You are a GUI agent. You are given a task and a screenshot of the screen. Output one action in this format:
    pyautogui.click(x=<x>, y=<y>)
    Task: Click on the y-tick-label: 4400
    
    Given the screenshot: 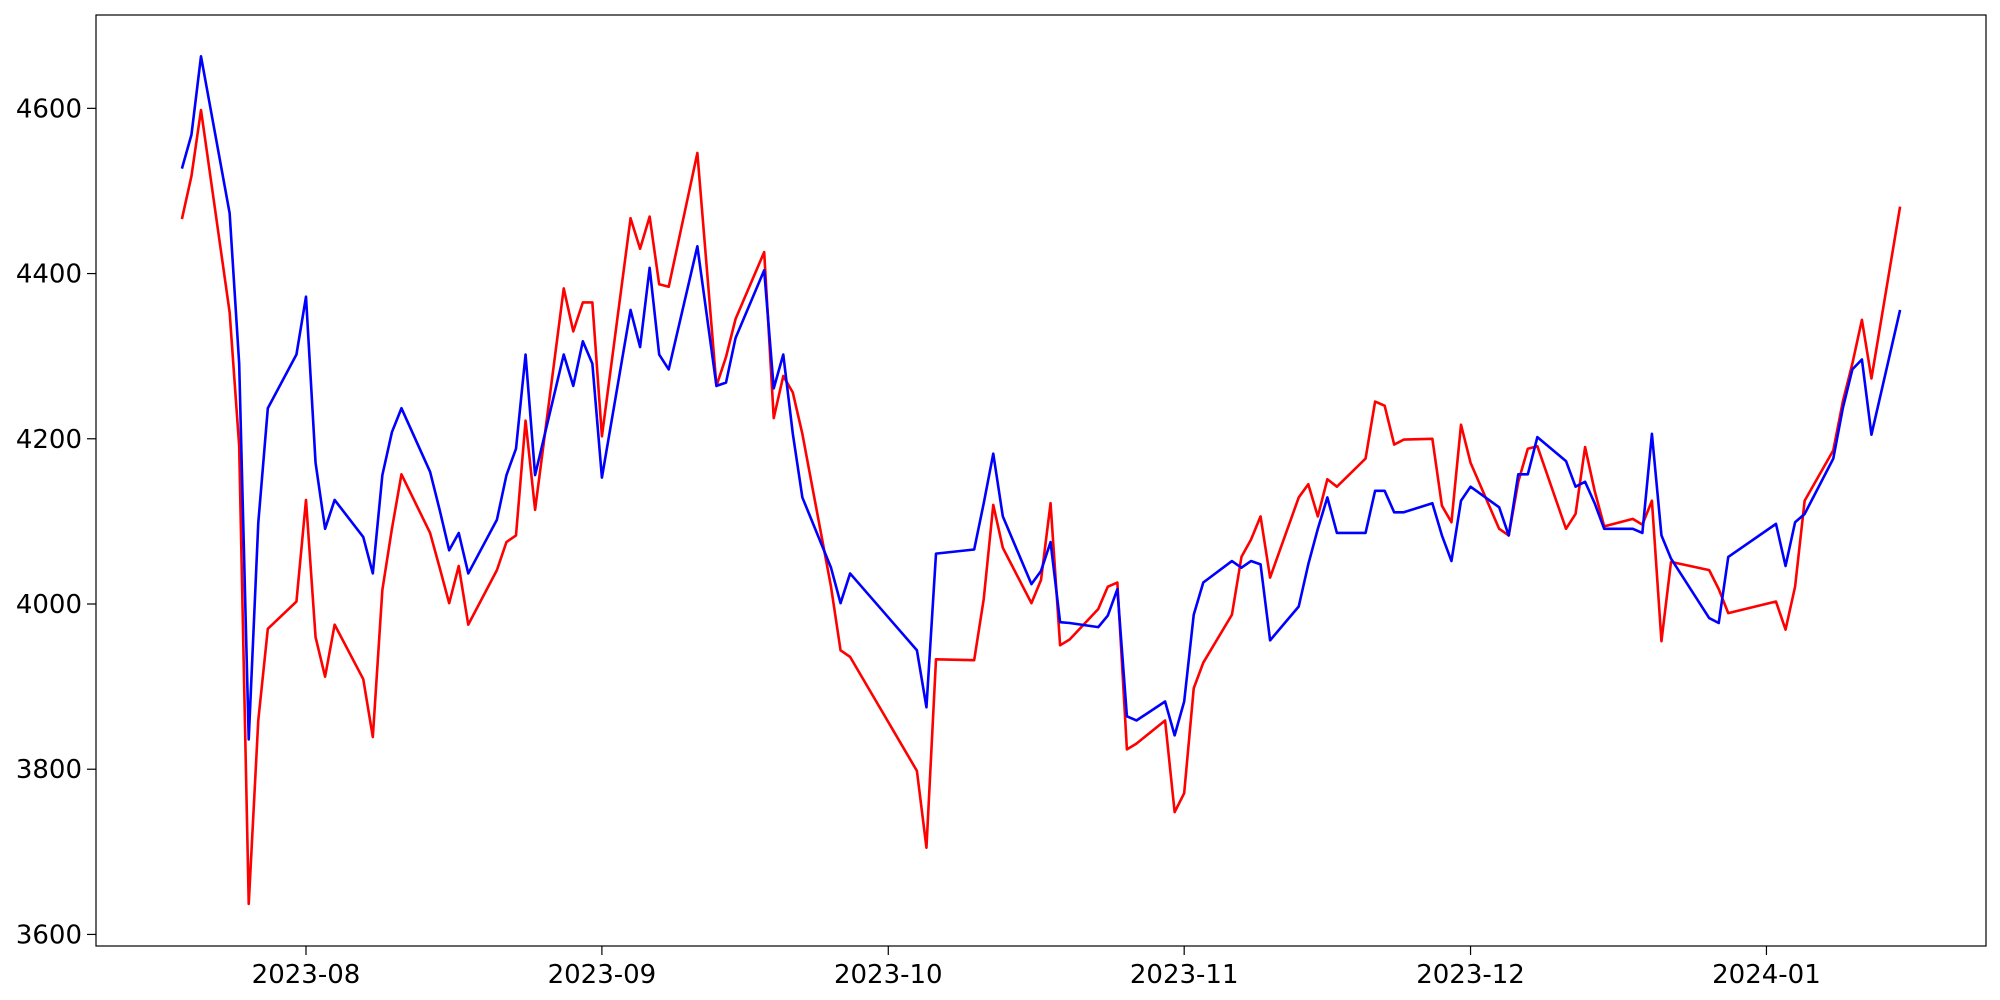 What is the action you would take?
    pyautogui.click(x=49, y=275)
    